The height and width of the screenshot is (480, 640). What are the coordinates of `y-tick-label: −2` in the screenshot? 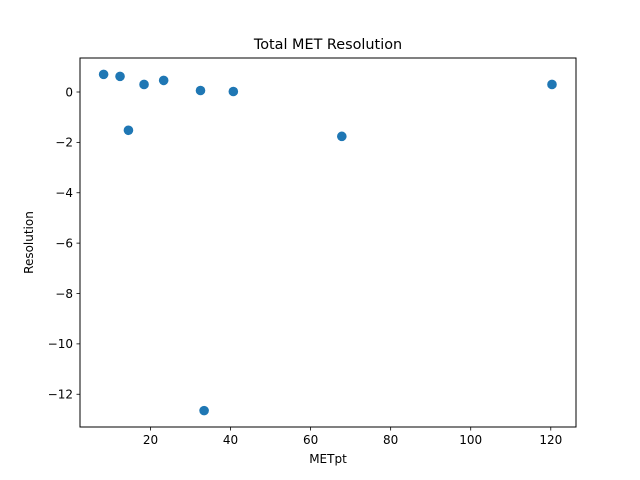 It's located at (64, 143).